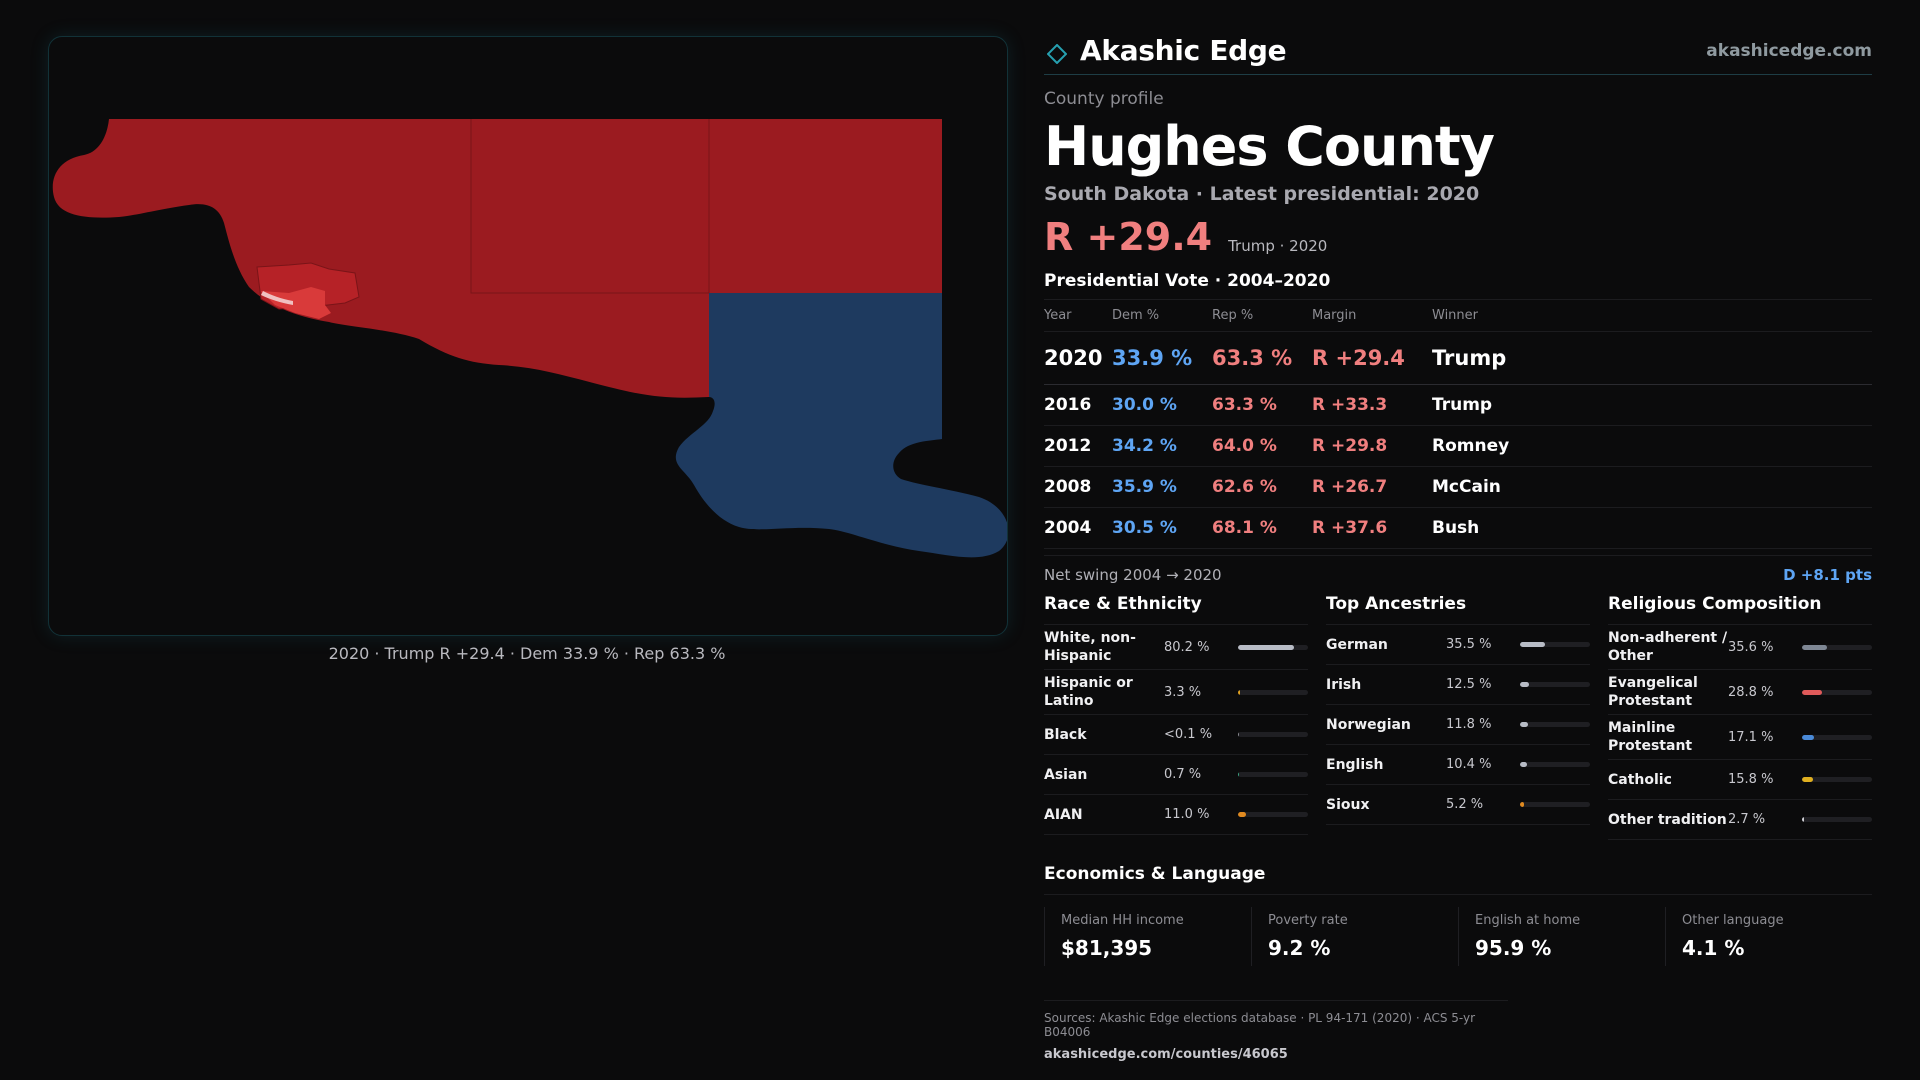  Describe the element at coordinates (841, 425) in the screenshot. I see `map-region-dem` at that location.